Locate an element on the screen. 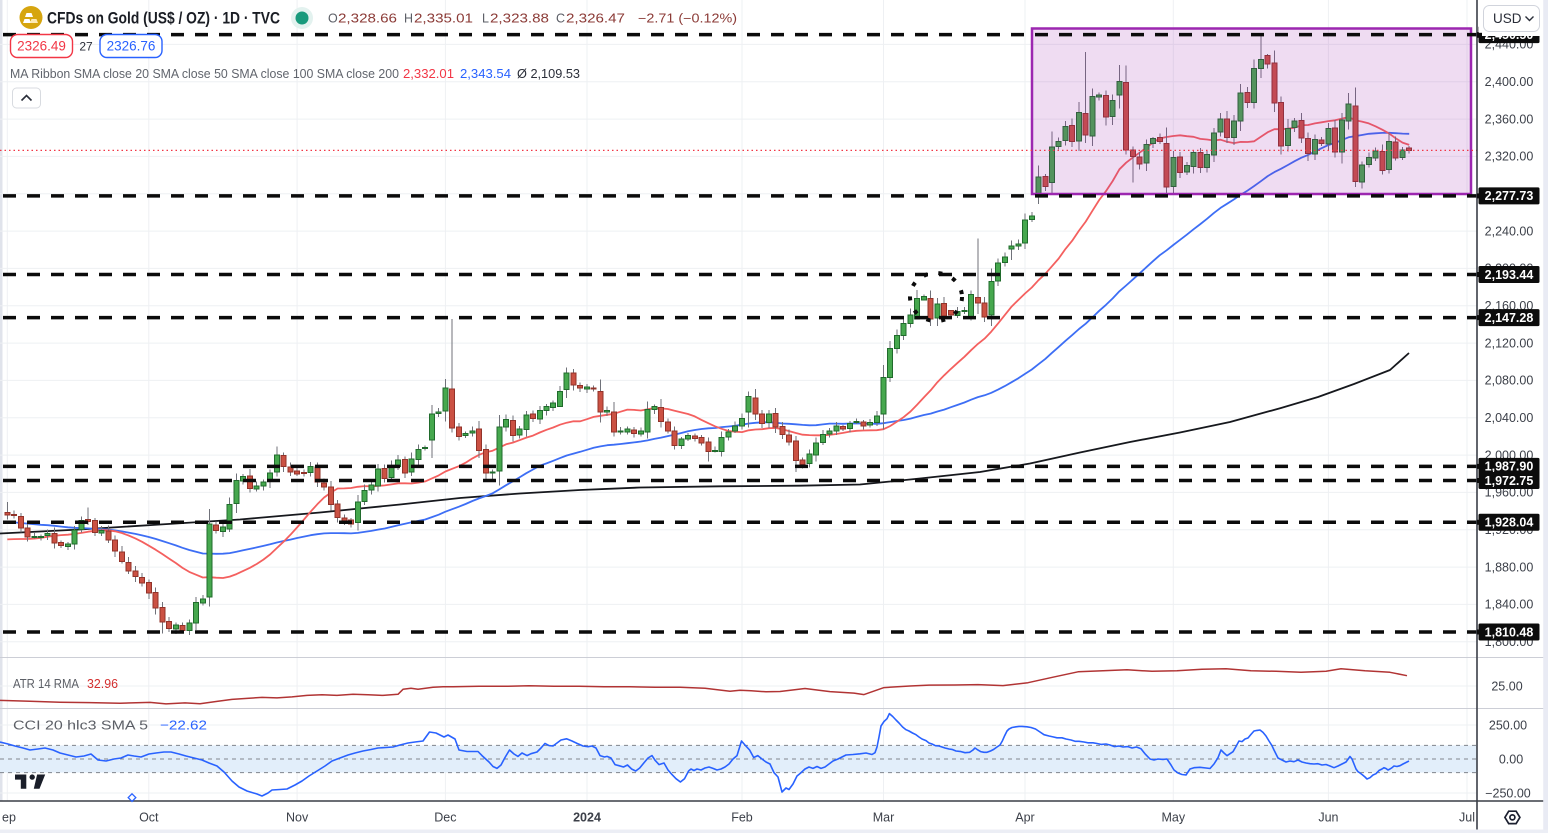 The image size is (1548, 833). svg-text: −22.62 is located at coordinates (183, 725).